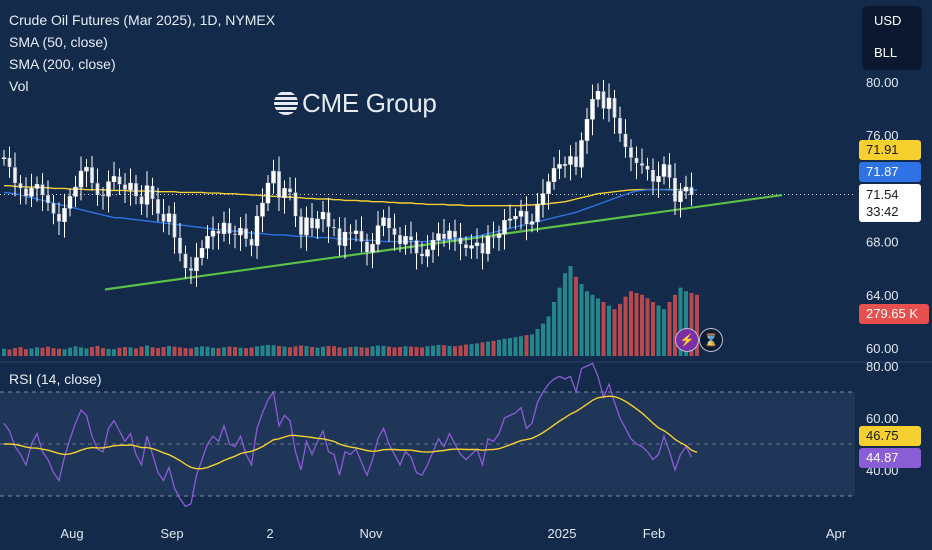 The width and height of the screenshot is (932, 550). Describe the element at coordinates (882, 348) in the screenshot. I see `price-axis-tick: 60.00` at that location.